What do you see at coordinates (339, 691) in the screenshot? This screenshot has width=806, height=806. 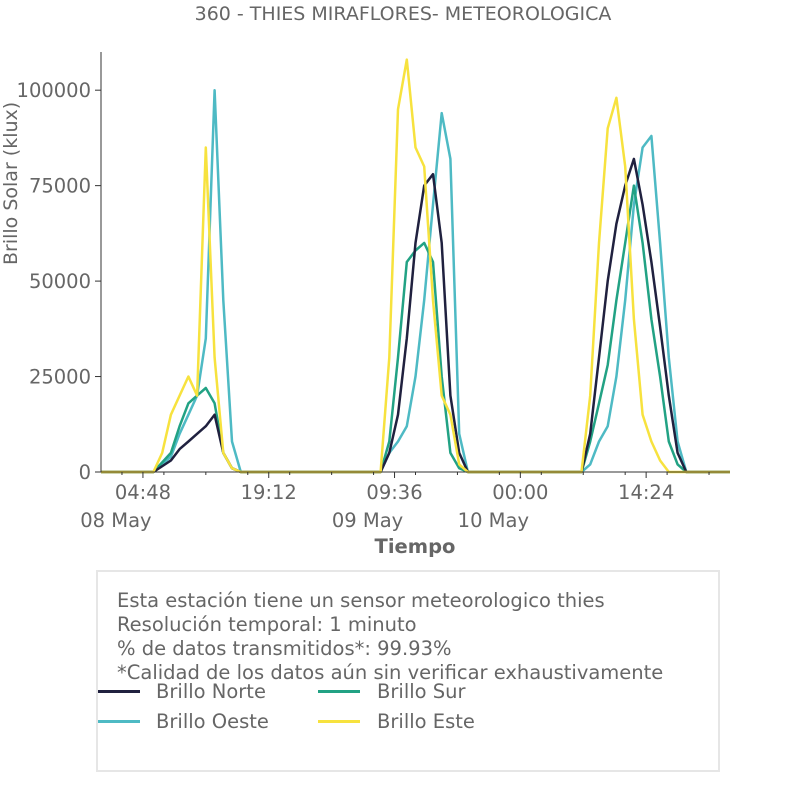 I see `legend-swatch-sur` at bounding box center [339, 691].